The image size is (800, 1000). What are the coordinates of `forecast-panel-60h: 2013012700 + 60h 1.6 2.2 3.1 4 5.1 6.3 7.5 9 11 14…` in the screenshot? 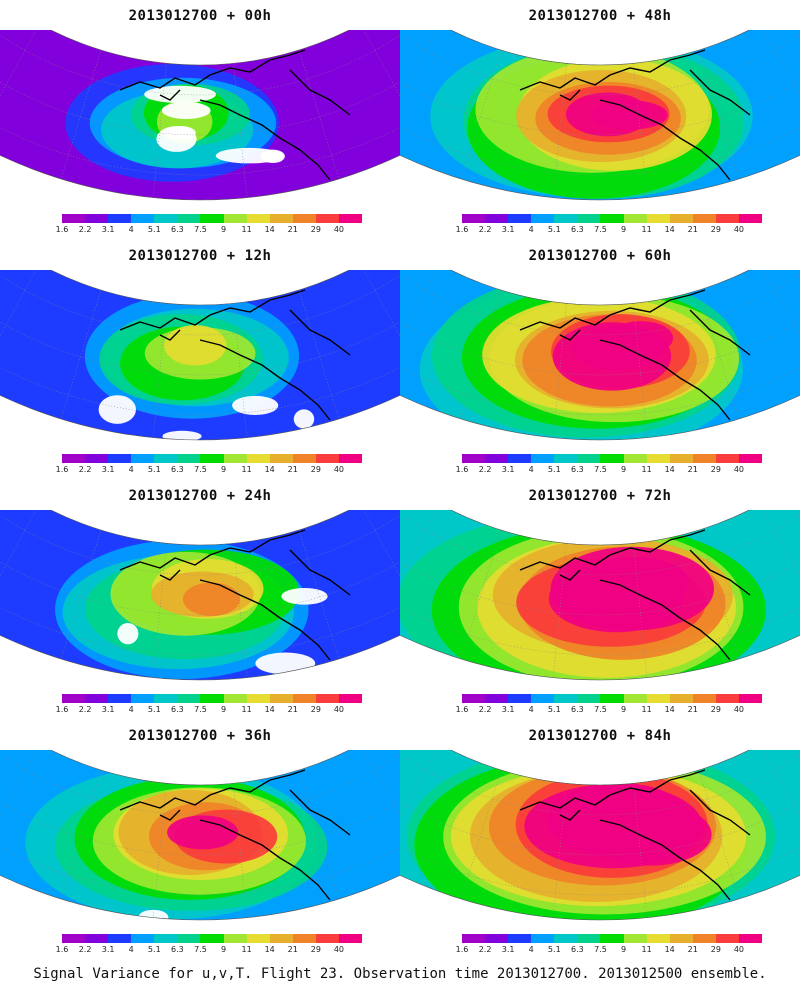 It's located at (600, 360).